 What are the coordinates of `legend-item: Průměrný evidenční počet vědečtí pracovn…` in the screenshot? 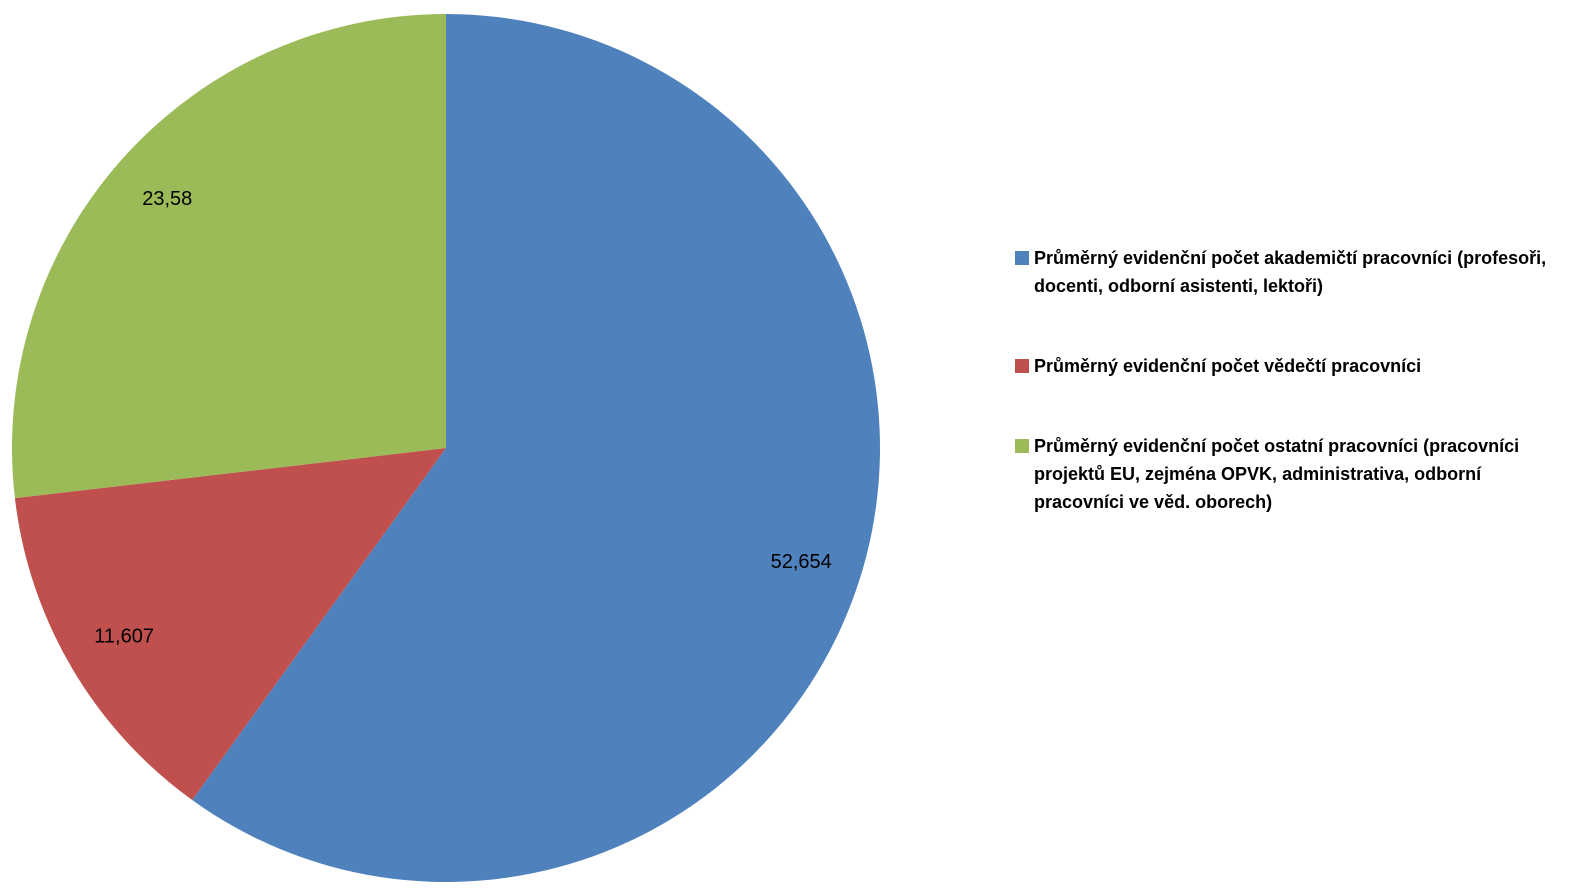 It's located at (1295, 366).